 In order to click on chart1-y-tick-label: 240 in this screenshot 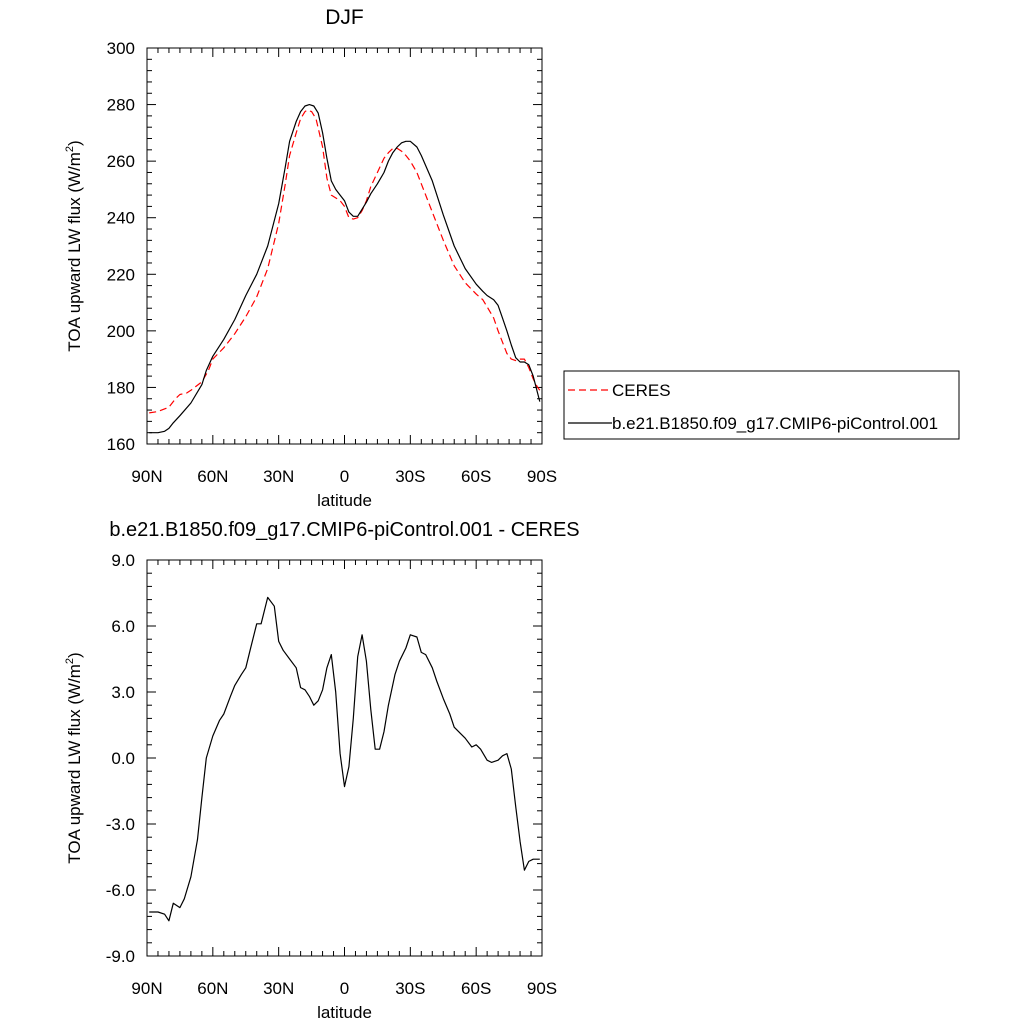, I will do `click(121, 218)`.